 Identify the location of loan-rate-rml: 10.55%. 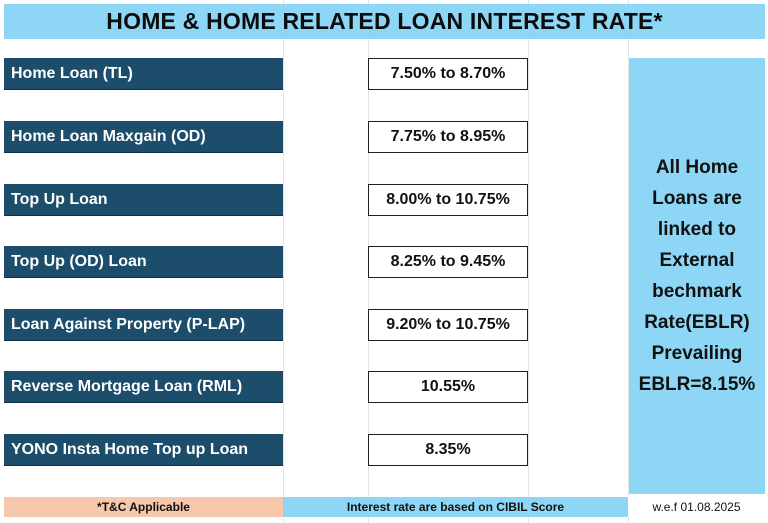
(448, 387).